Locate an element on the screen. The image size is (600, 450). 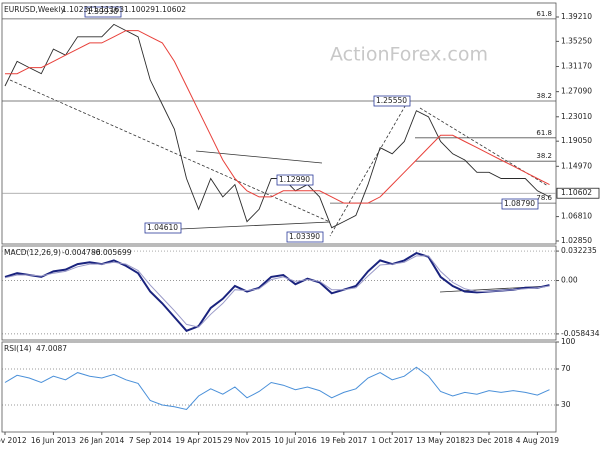
x-tick-label: 23 Dec 2018 is located at coordinates (489, 440).